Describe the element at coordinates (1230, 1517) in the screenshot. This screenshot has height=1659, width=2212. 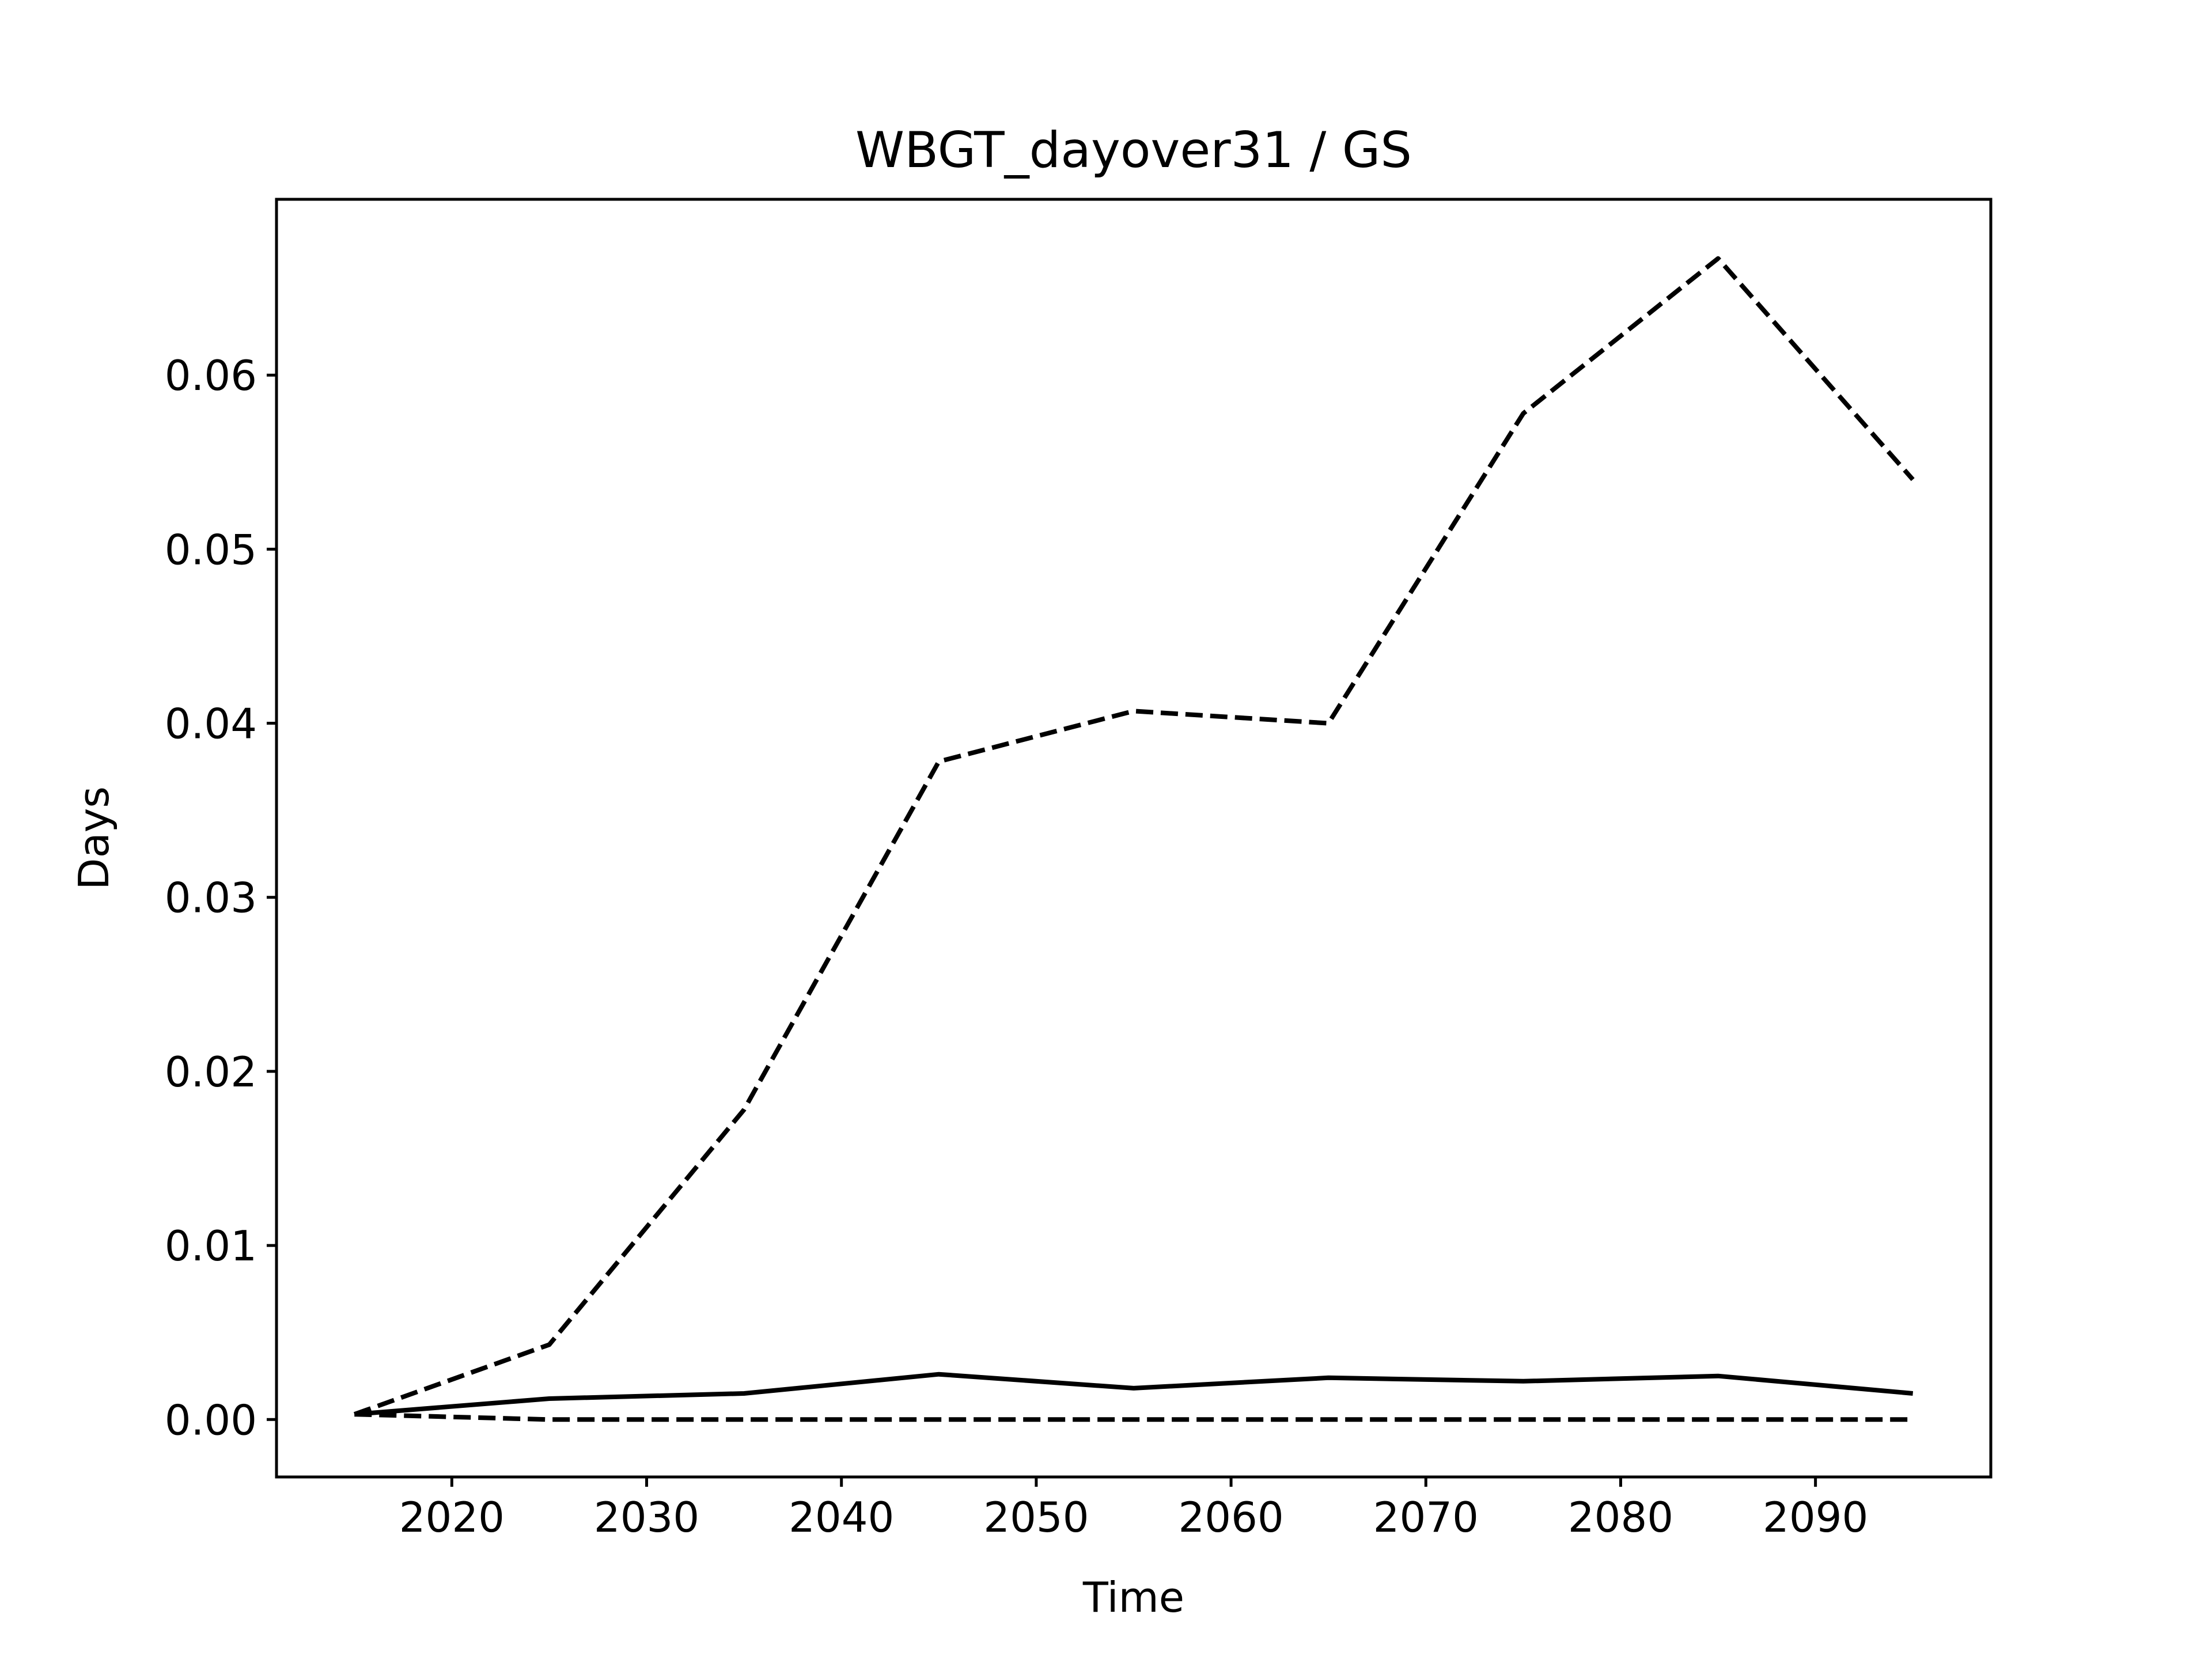
I see `x-tick-label: 2060` at that location.